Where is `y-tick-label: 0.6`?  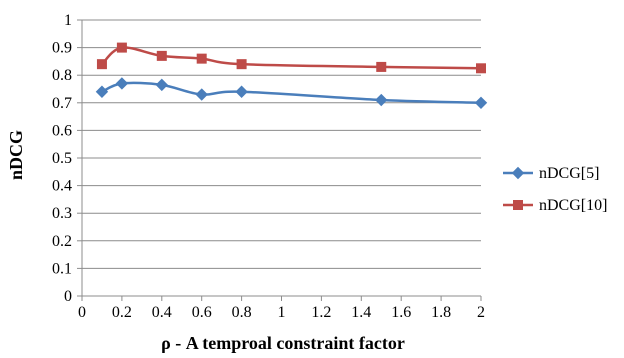
y-tick-label: 0.6 is located at coordinates (62, 130).